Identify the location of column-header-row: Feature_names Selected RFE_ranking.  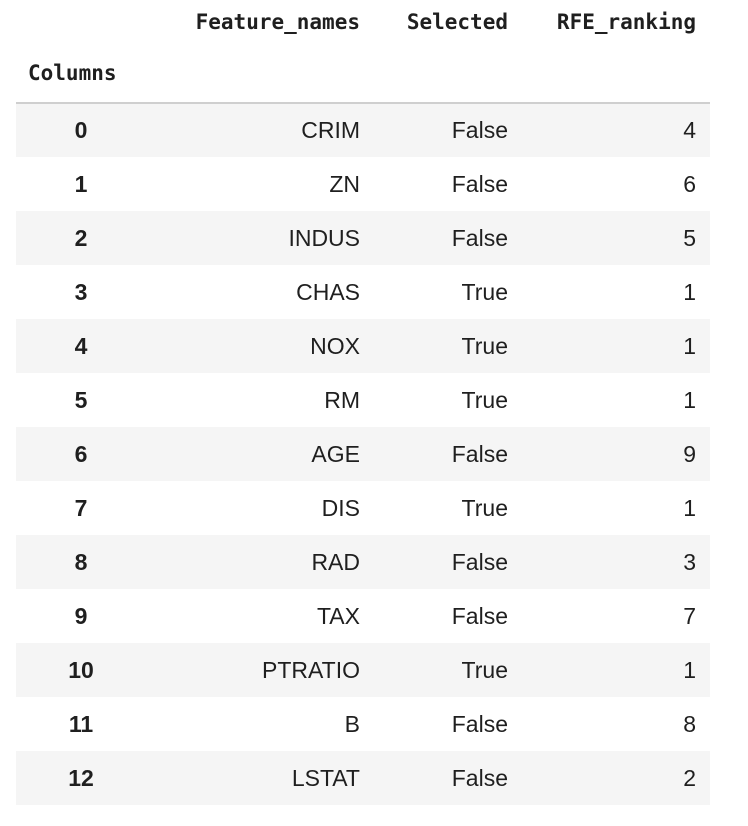
(363, 22).